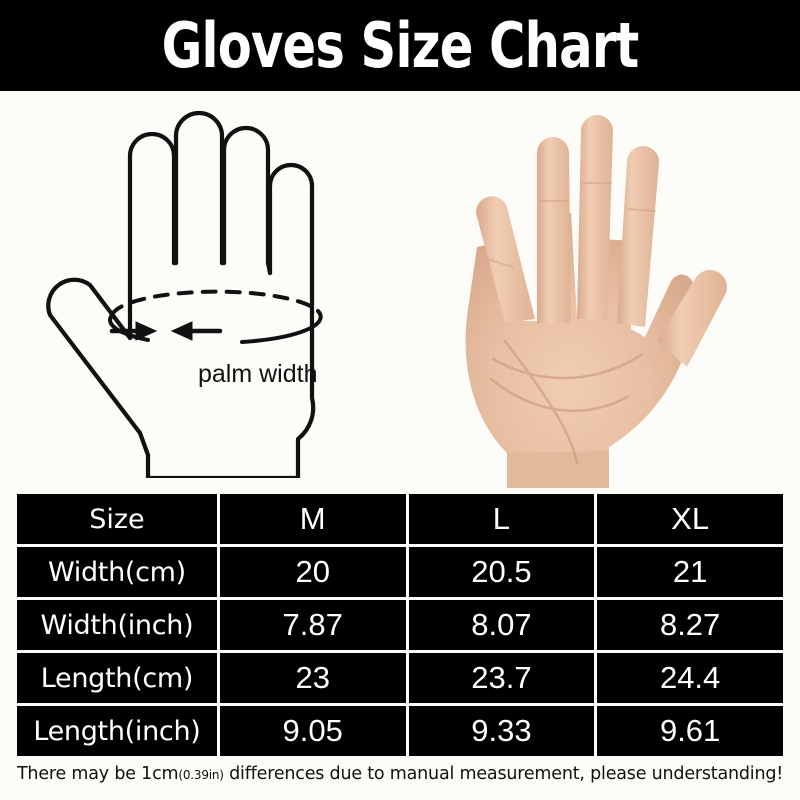 This screenshot has width=800, height=800. Describe the element at coordinates (690, 731) in the screenshot. I see `cell-length-inch-xl: 9.61` at that location.